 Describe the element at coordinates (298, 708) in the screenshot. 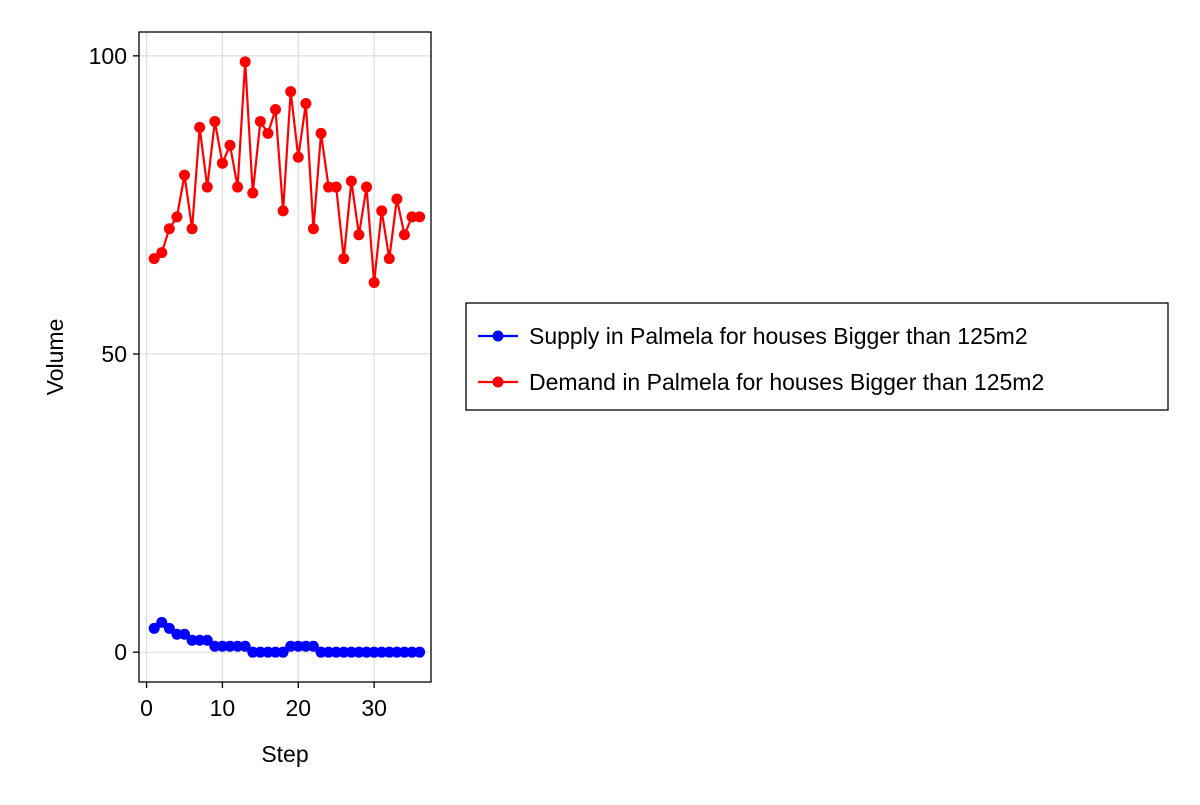

I see `x-tick-label: 20` at that location.